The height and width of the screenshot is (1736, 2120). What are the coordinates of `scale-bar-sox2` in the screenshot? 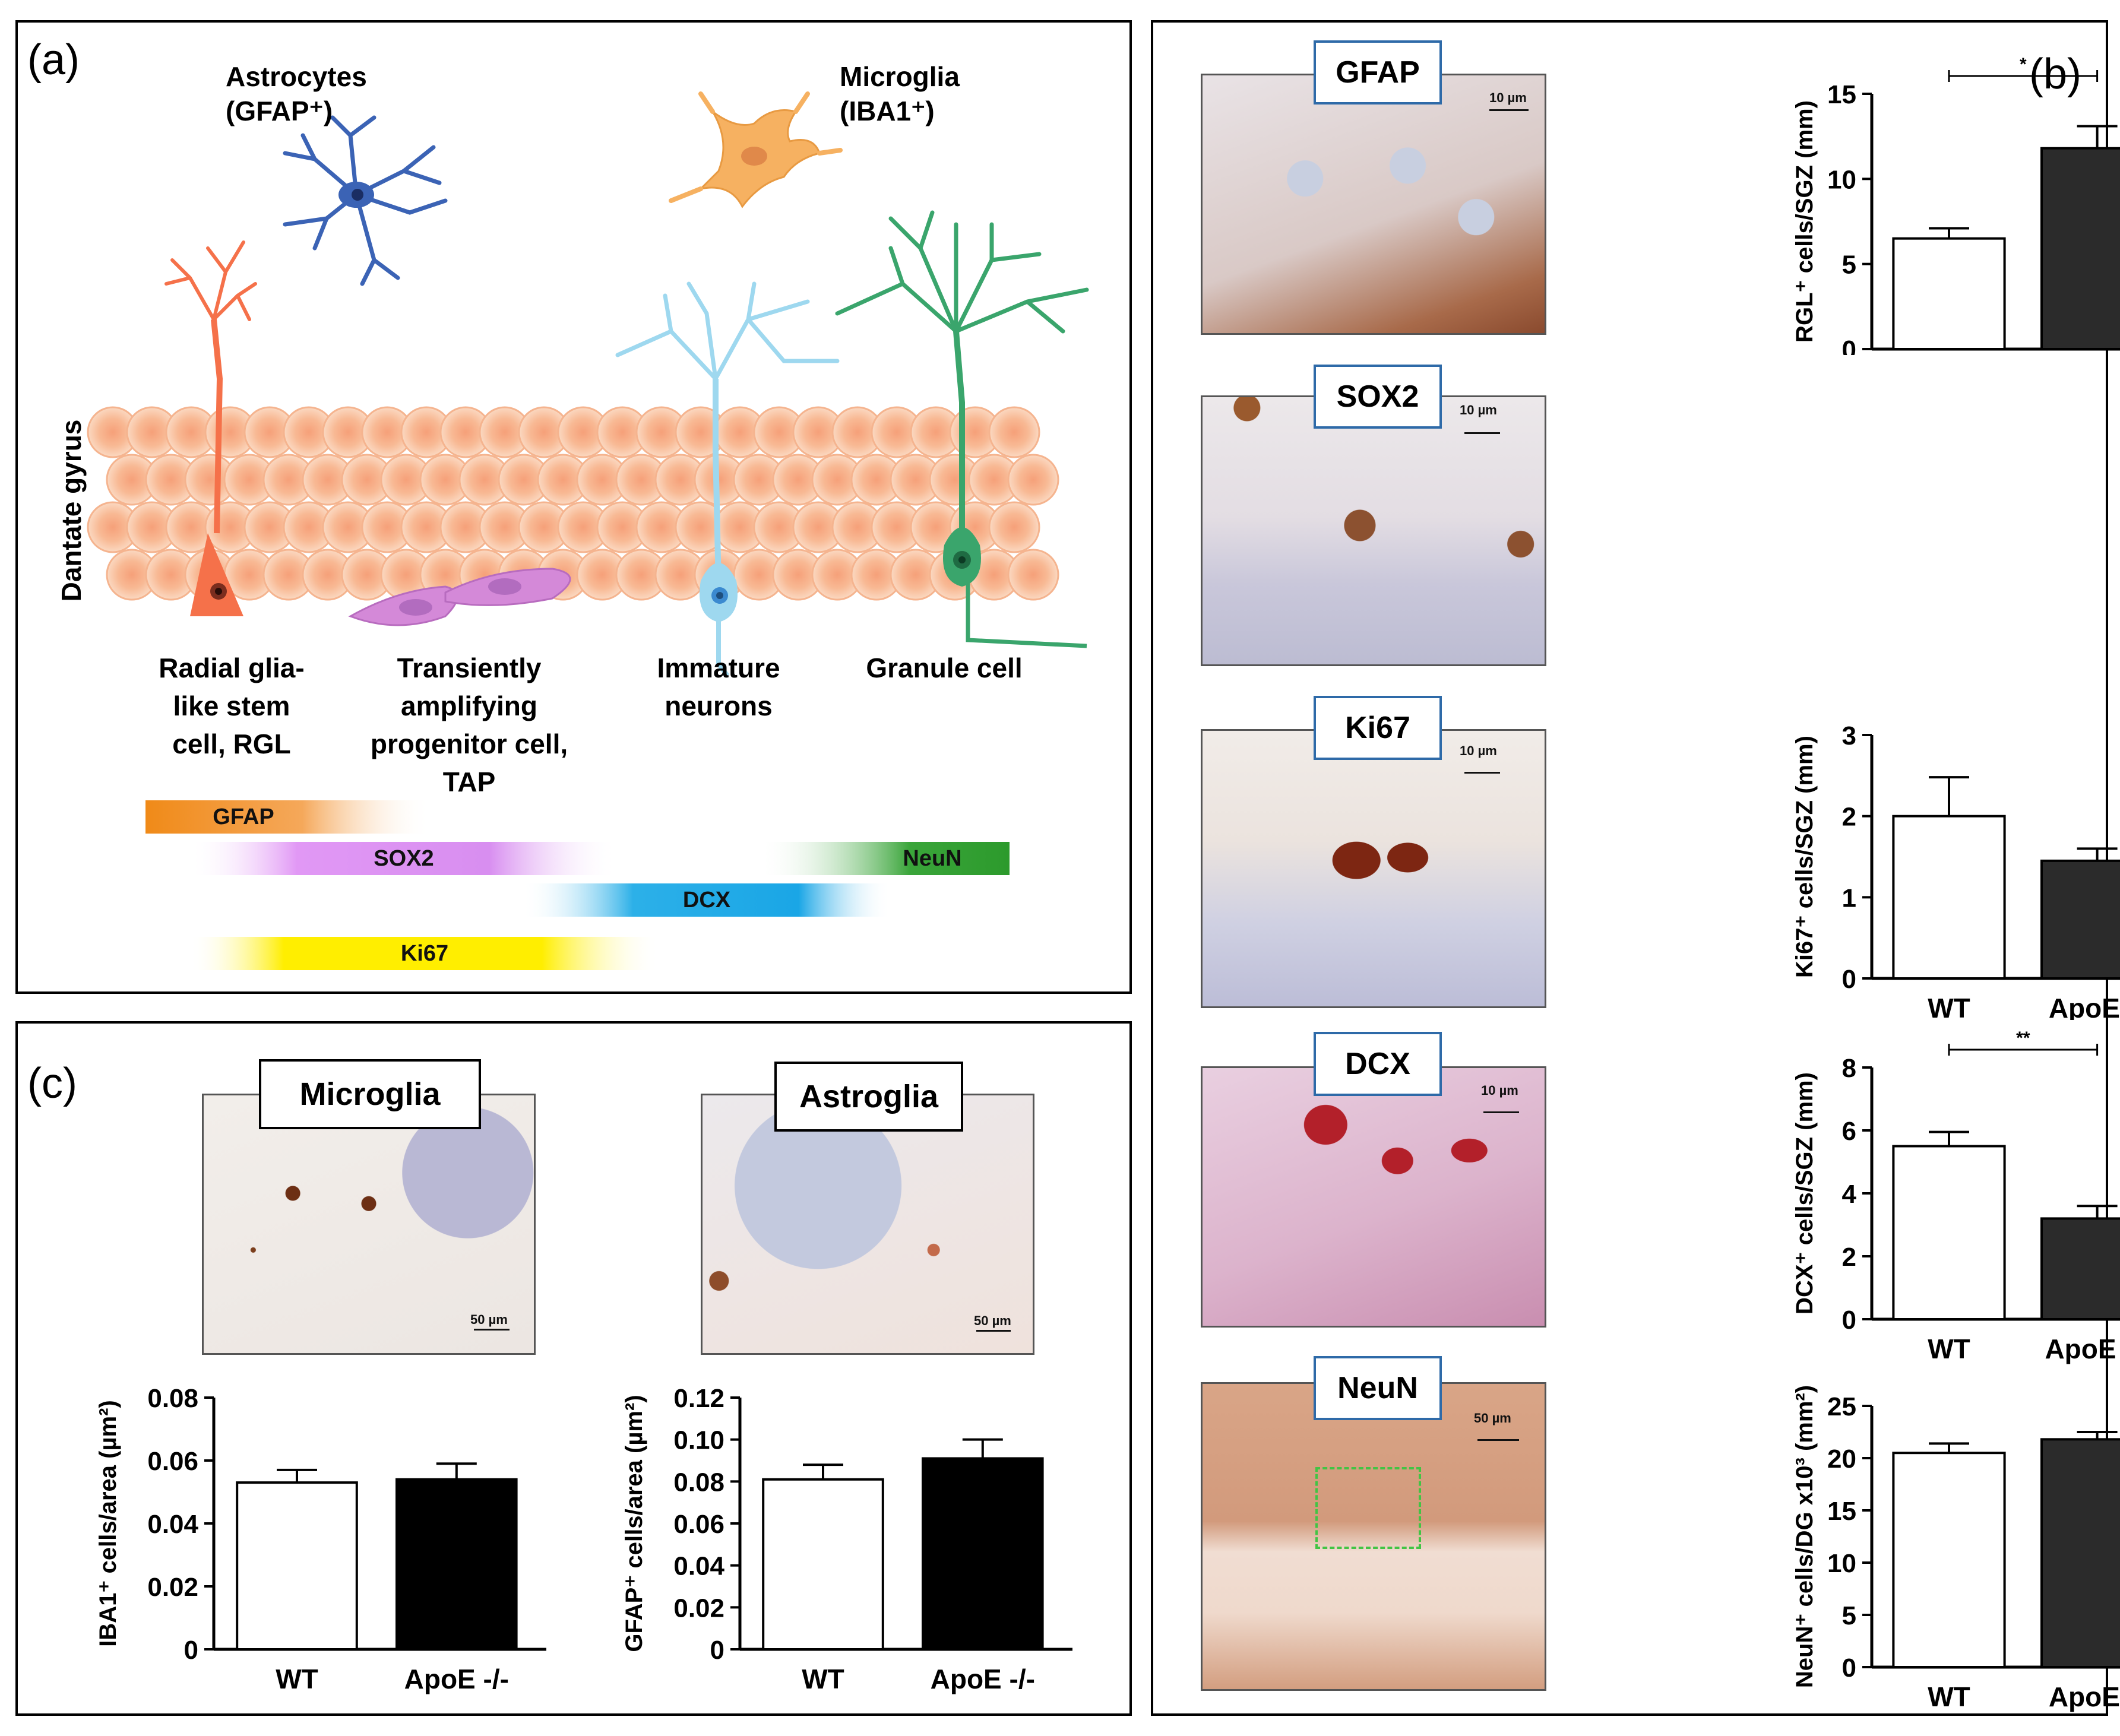 It's located at (1482, 433).